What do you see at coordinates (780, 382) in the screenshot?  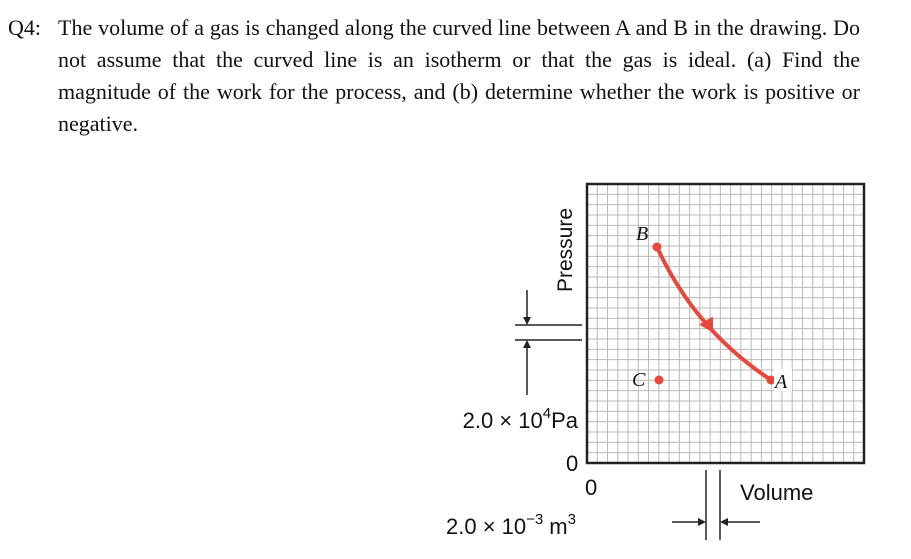 I see `point-label: A` at bounding box center [780, 382].